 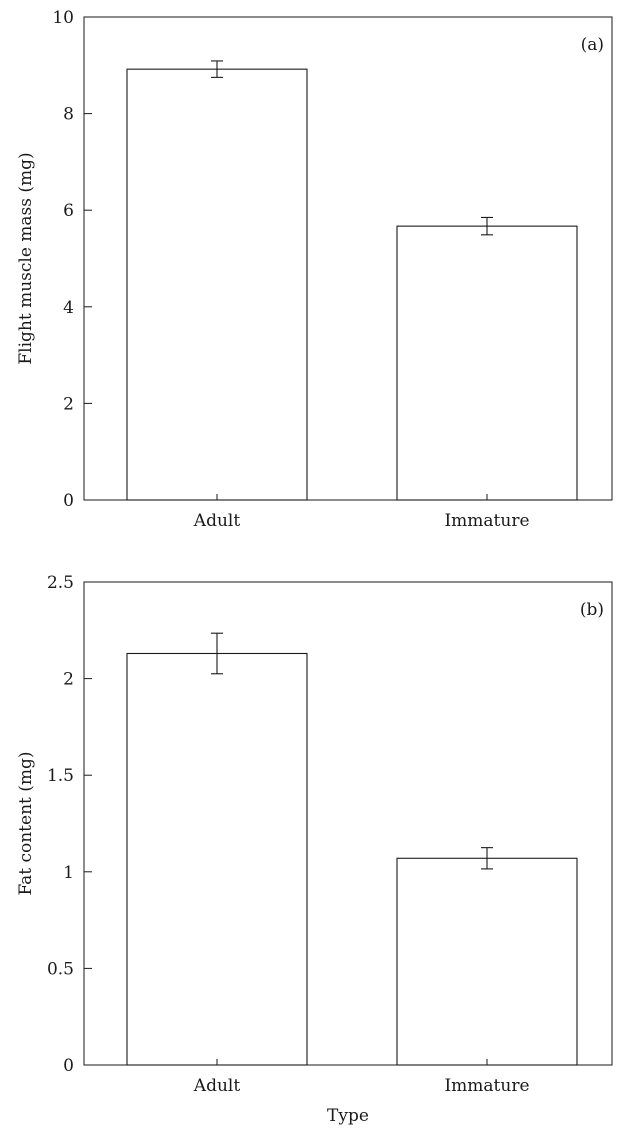 What do you see at coordinates (592, 45) in the screenshot?
I see `panel-label: (a)` at bounding box center [592, 45].